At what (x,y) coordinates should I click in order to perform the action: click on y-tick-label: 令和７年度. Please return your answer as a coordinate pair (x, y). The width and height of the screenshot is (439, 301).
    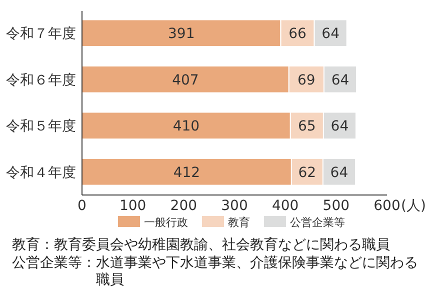
    Looking at the image, I should click on (41, 34).